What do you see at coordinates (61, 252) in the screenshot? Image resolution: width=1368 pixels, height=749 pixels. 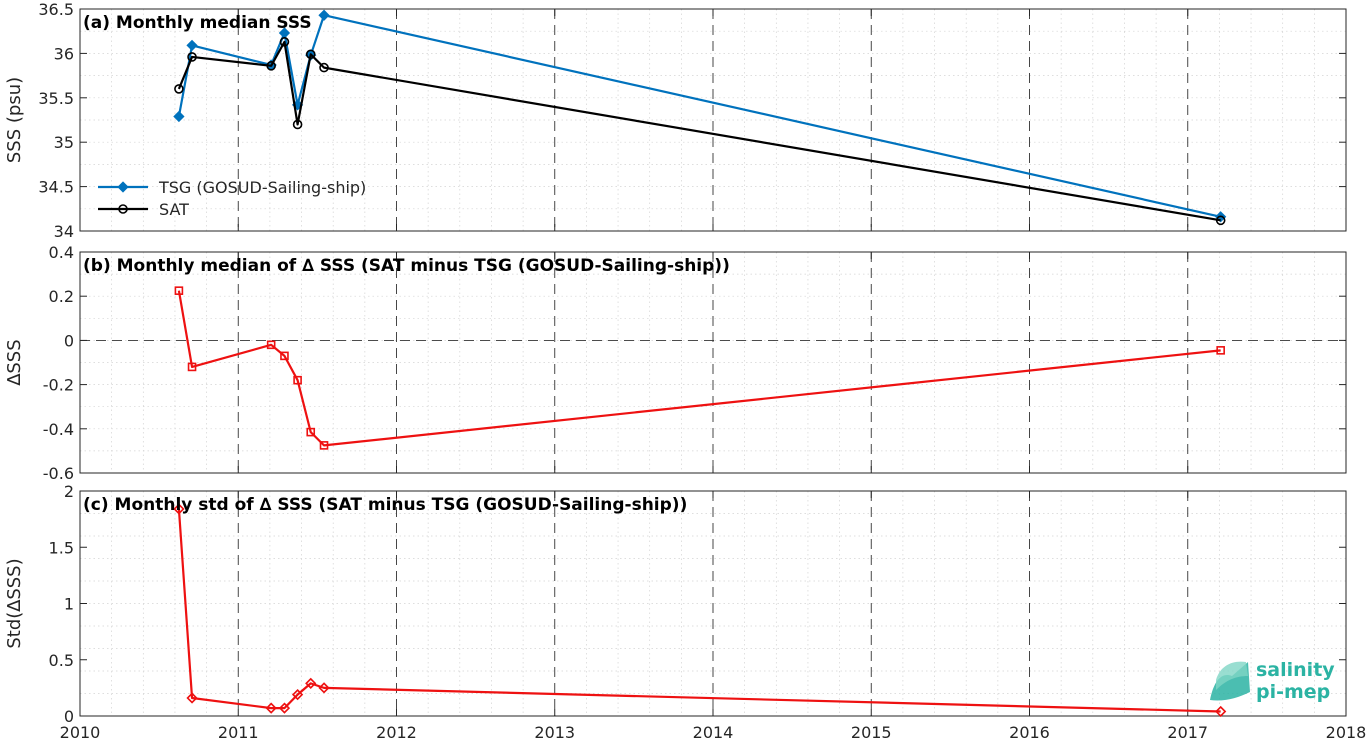 I see `y-tick-label: 0.4` at bounding box center [61, 252].